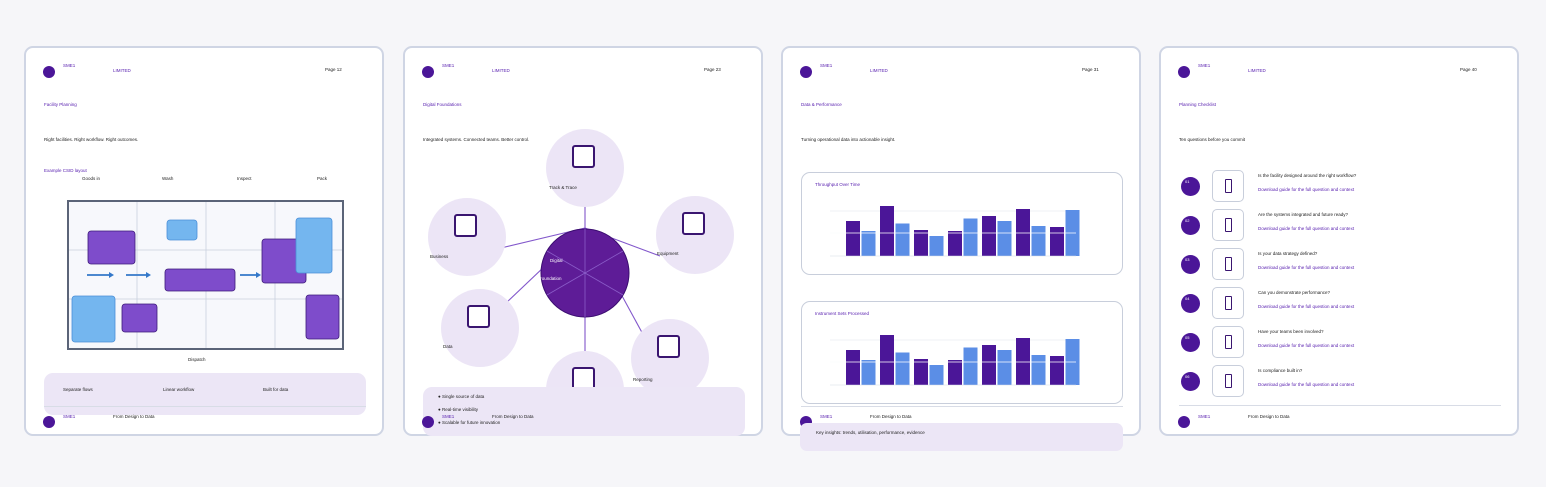 The width and height of the screenshot is (1546, 487). What do you see at coordinates (1190, 186) in the screenshot?
I see `item-number-badge: 01` at bounding box center [1190, 186].